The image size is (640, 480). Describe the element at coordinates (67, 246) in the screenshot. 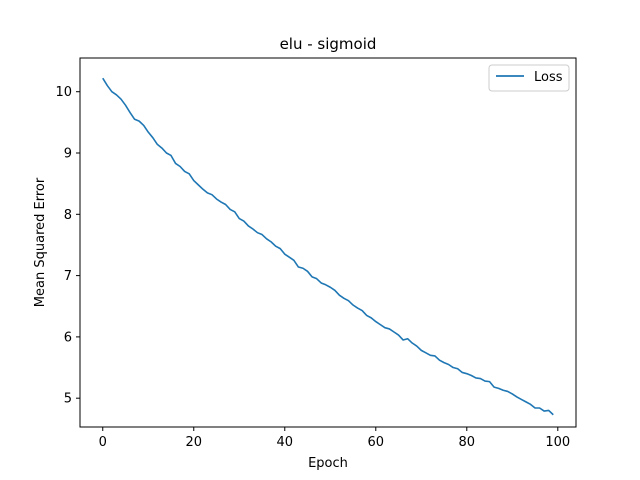

I see `y-ticks: 5 6 7 8 9 10` at that location.